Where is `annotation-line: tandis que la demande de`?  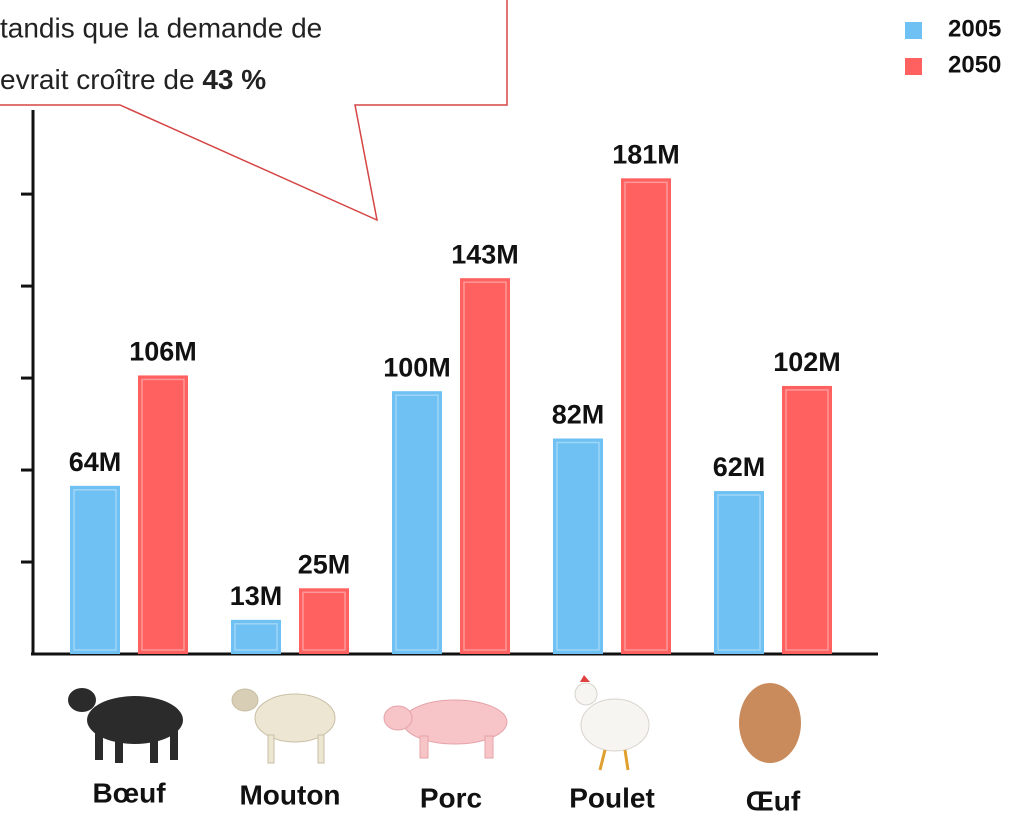 annotation-line: tandis que la demande de is located at coordinates (161, 27).